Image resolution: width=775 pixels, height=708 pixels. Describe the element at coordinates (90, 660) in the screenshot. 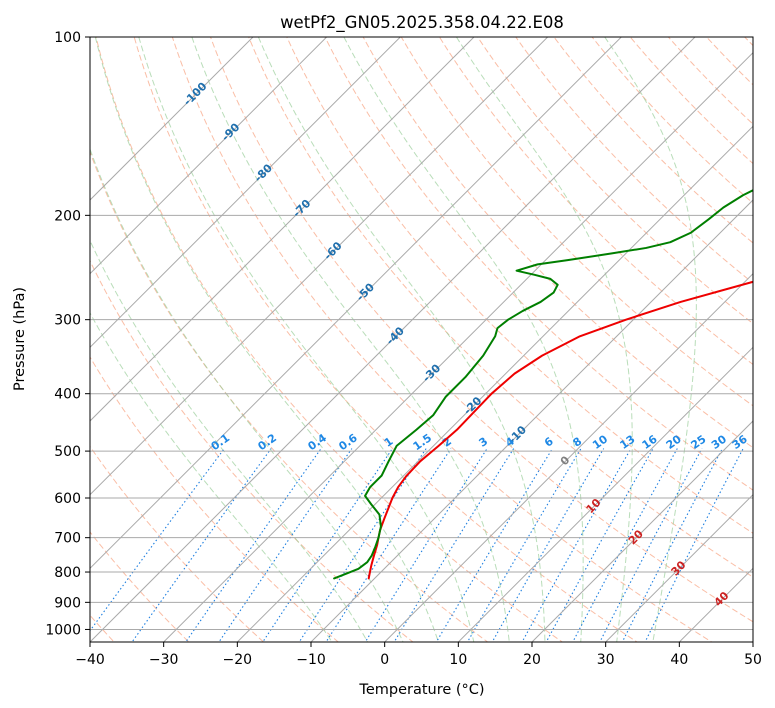

I see `x-tick-label: −40` at that location.